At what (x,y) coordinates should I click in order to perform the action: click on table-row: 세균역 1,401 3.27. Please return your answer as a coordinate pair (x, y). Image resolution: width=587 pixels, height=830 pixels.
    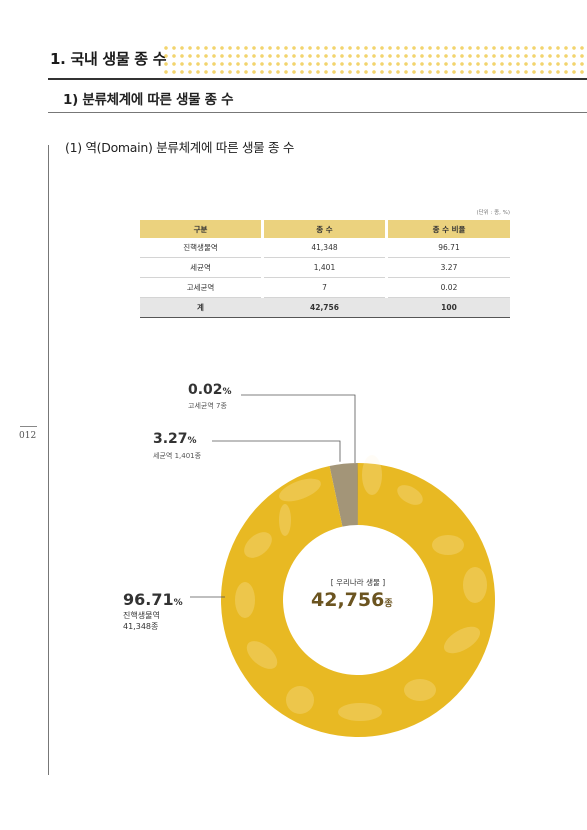
    Looking at the image, I should click on (325, 268).